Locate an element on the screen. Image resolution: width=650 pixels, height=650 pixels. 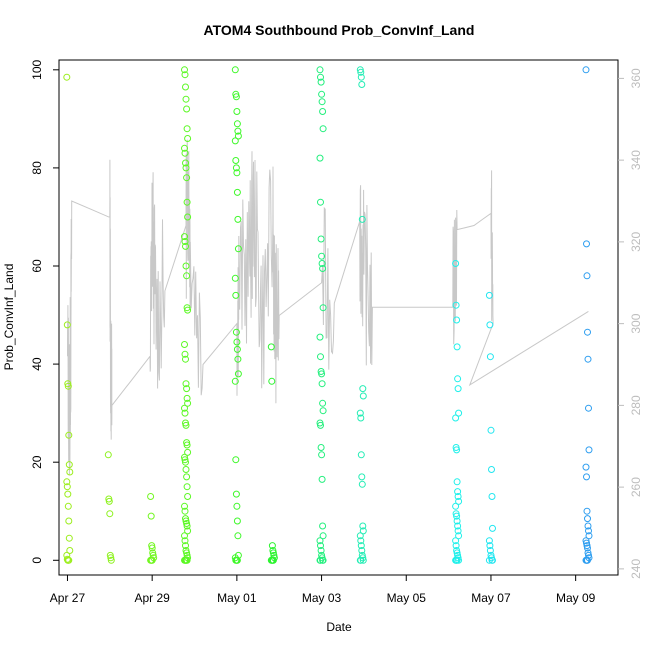
y-tick-label: 40 is located at coordinates (37, 364).